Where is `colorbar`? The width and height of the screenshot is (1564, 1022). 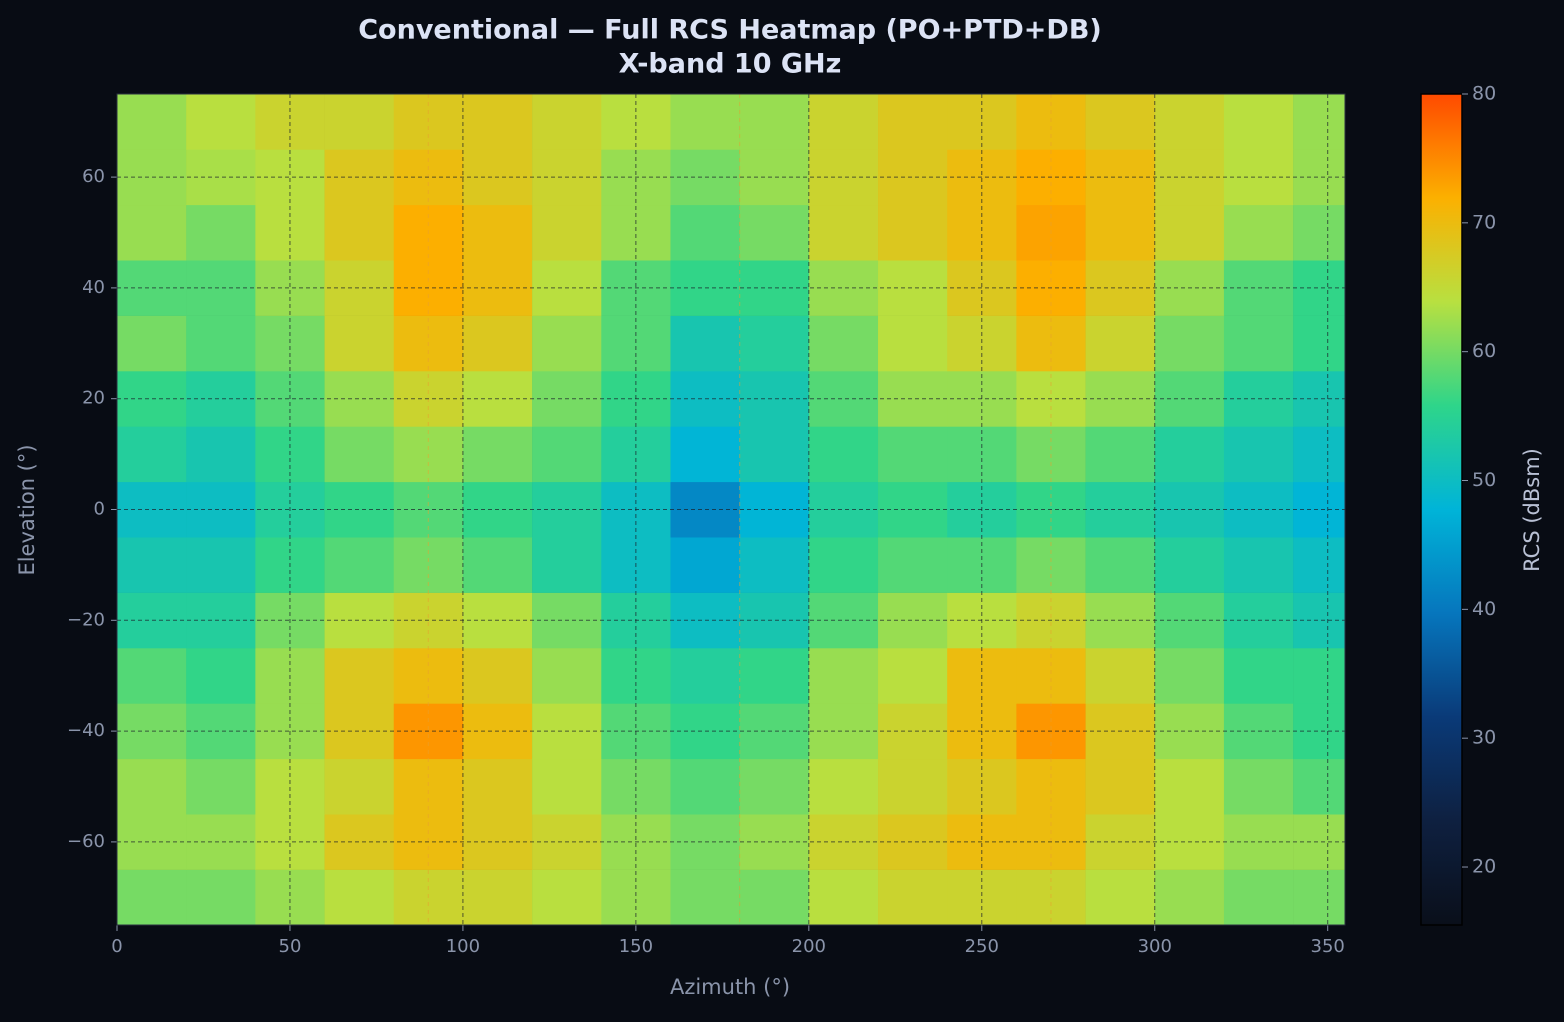 colorbar is located at coordinates (1441, 509).